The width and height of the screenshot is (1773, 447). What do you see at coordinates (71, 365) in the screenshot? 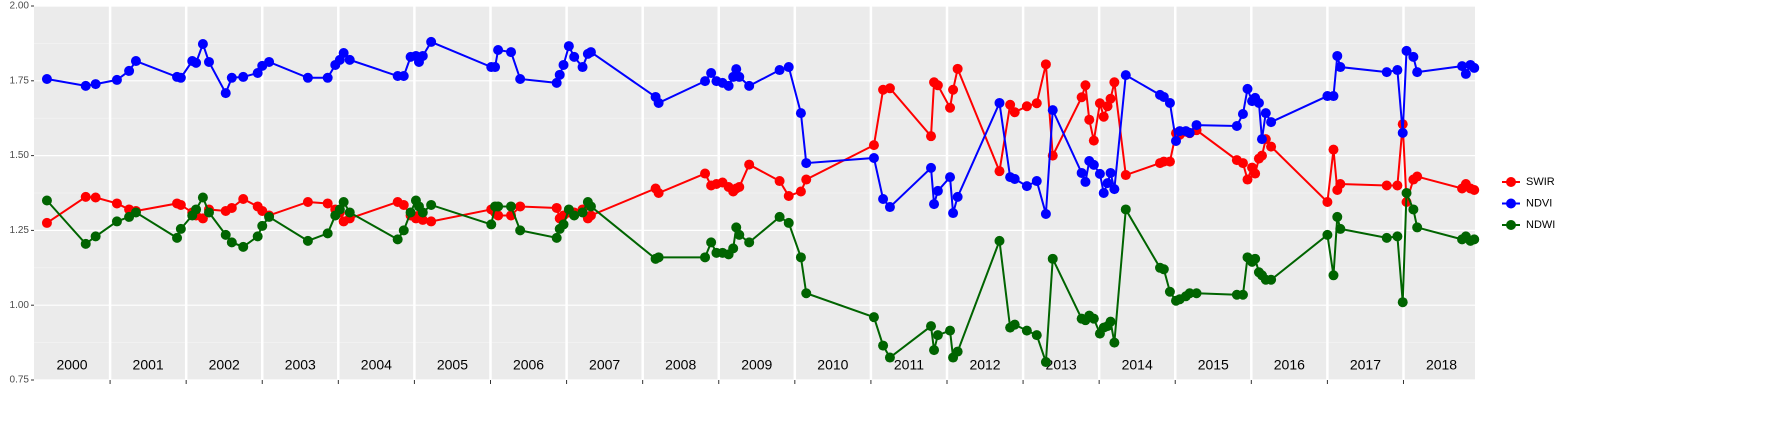
I see `year-label: 2000` at bounding box center [71, 365].